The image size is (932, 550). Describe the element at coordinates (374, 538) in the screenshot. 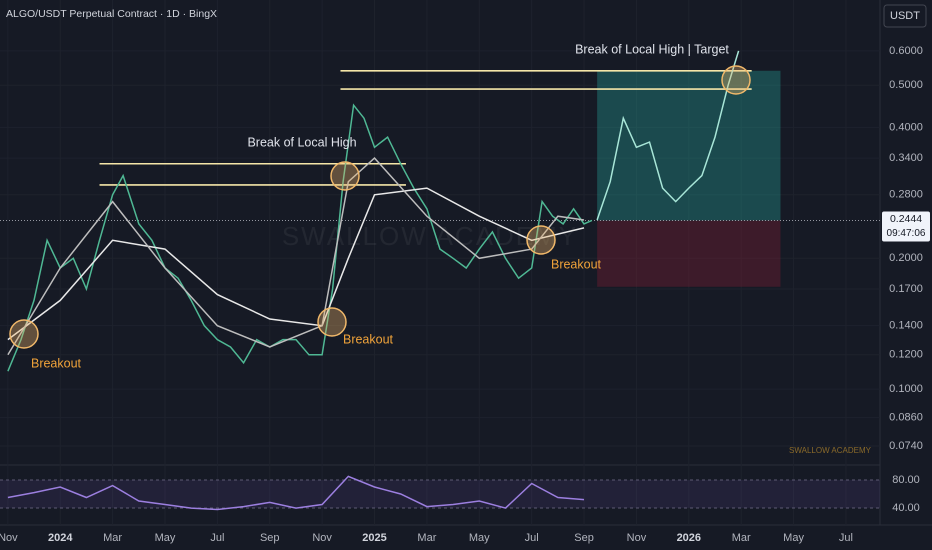

I see `x-tick-label: 2025` at that location.